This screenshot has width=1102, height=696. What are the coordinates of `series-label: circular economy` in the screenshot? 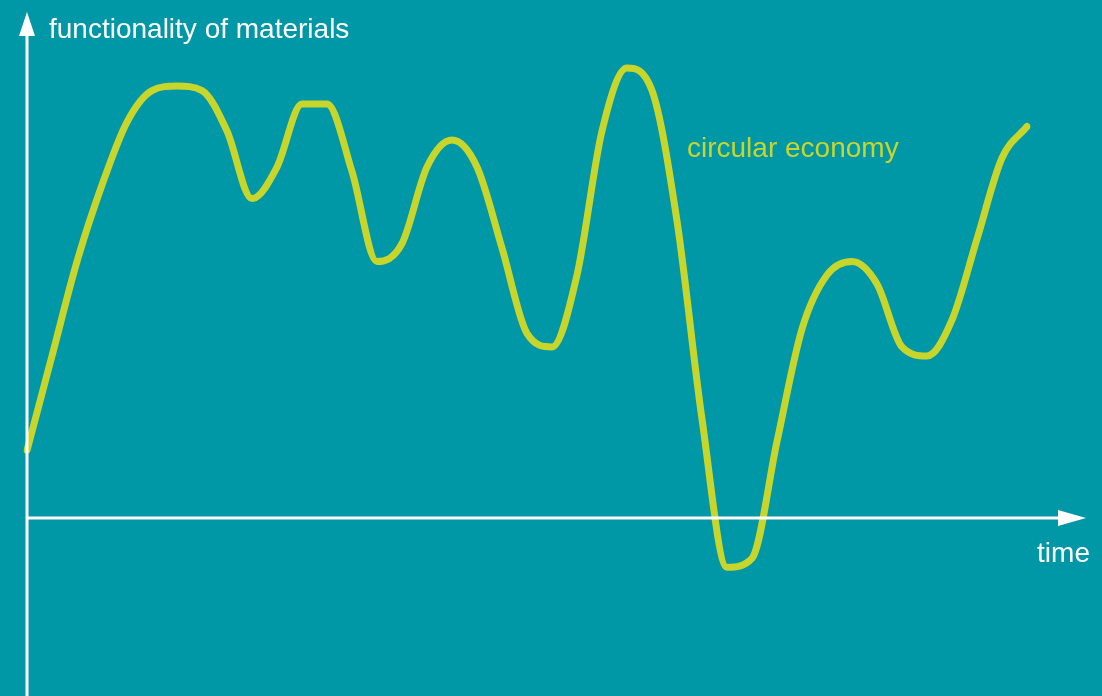 It's located at (793, 147).